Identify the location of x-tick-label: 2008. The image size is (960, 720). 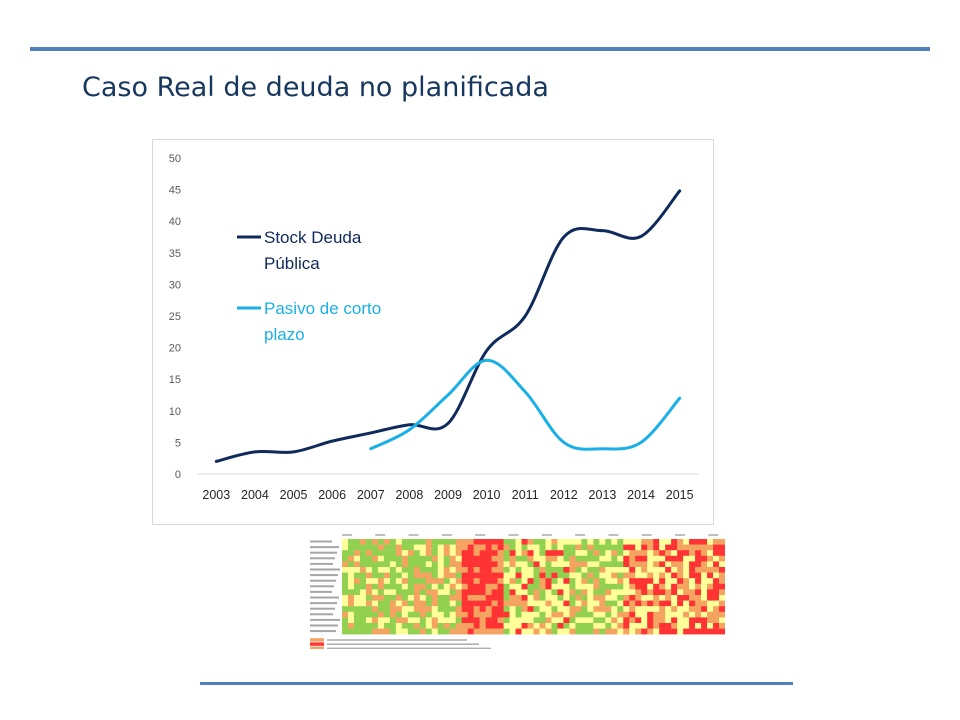
(409, 495).